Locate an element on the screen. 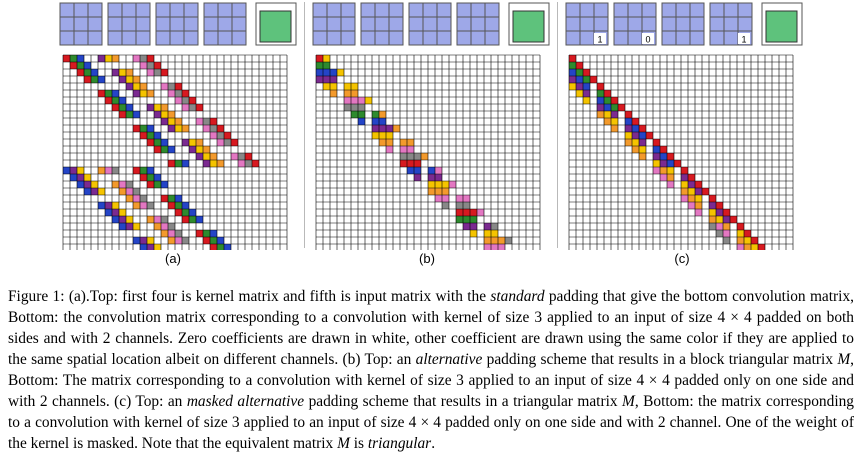  kernel-mask-value: 1 is located at coordinates (599, 40).